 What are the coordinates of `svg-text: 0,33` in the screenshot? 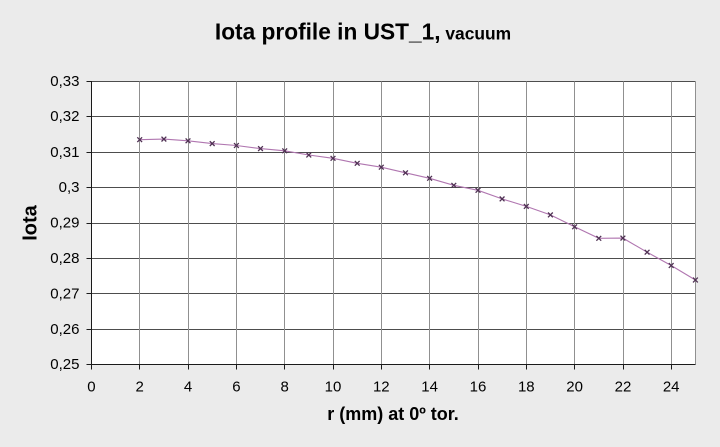 It's located at (64, 81).